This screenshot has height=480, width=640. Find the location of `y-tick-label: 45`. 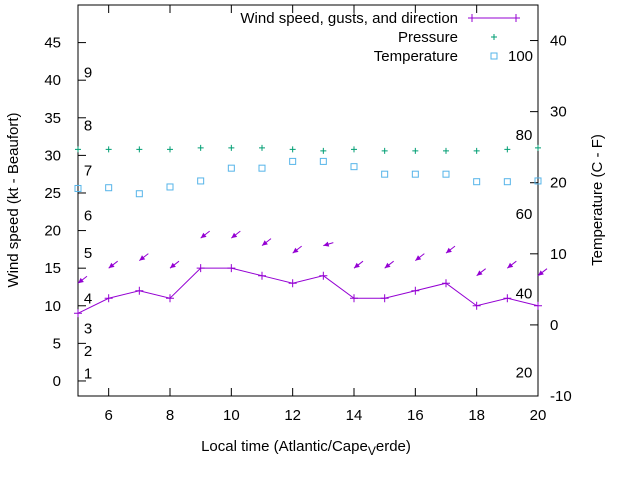

y-tick-label: 45 is located at coordinates (52, 43).